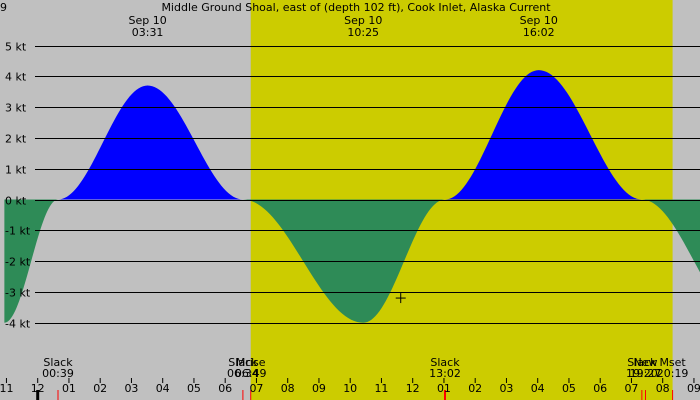 This screenshot has width=700, height=400. I want to click on event-time: 19:27, so click(646, 373).